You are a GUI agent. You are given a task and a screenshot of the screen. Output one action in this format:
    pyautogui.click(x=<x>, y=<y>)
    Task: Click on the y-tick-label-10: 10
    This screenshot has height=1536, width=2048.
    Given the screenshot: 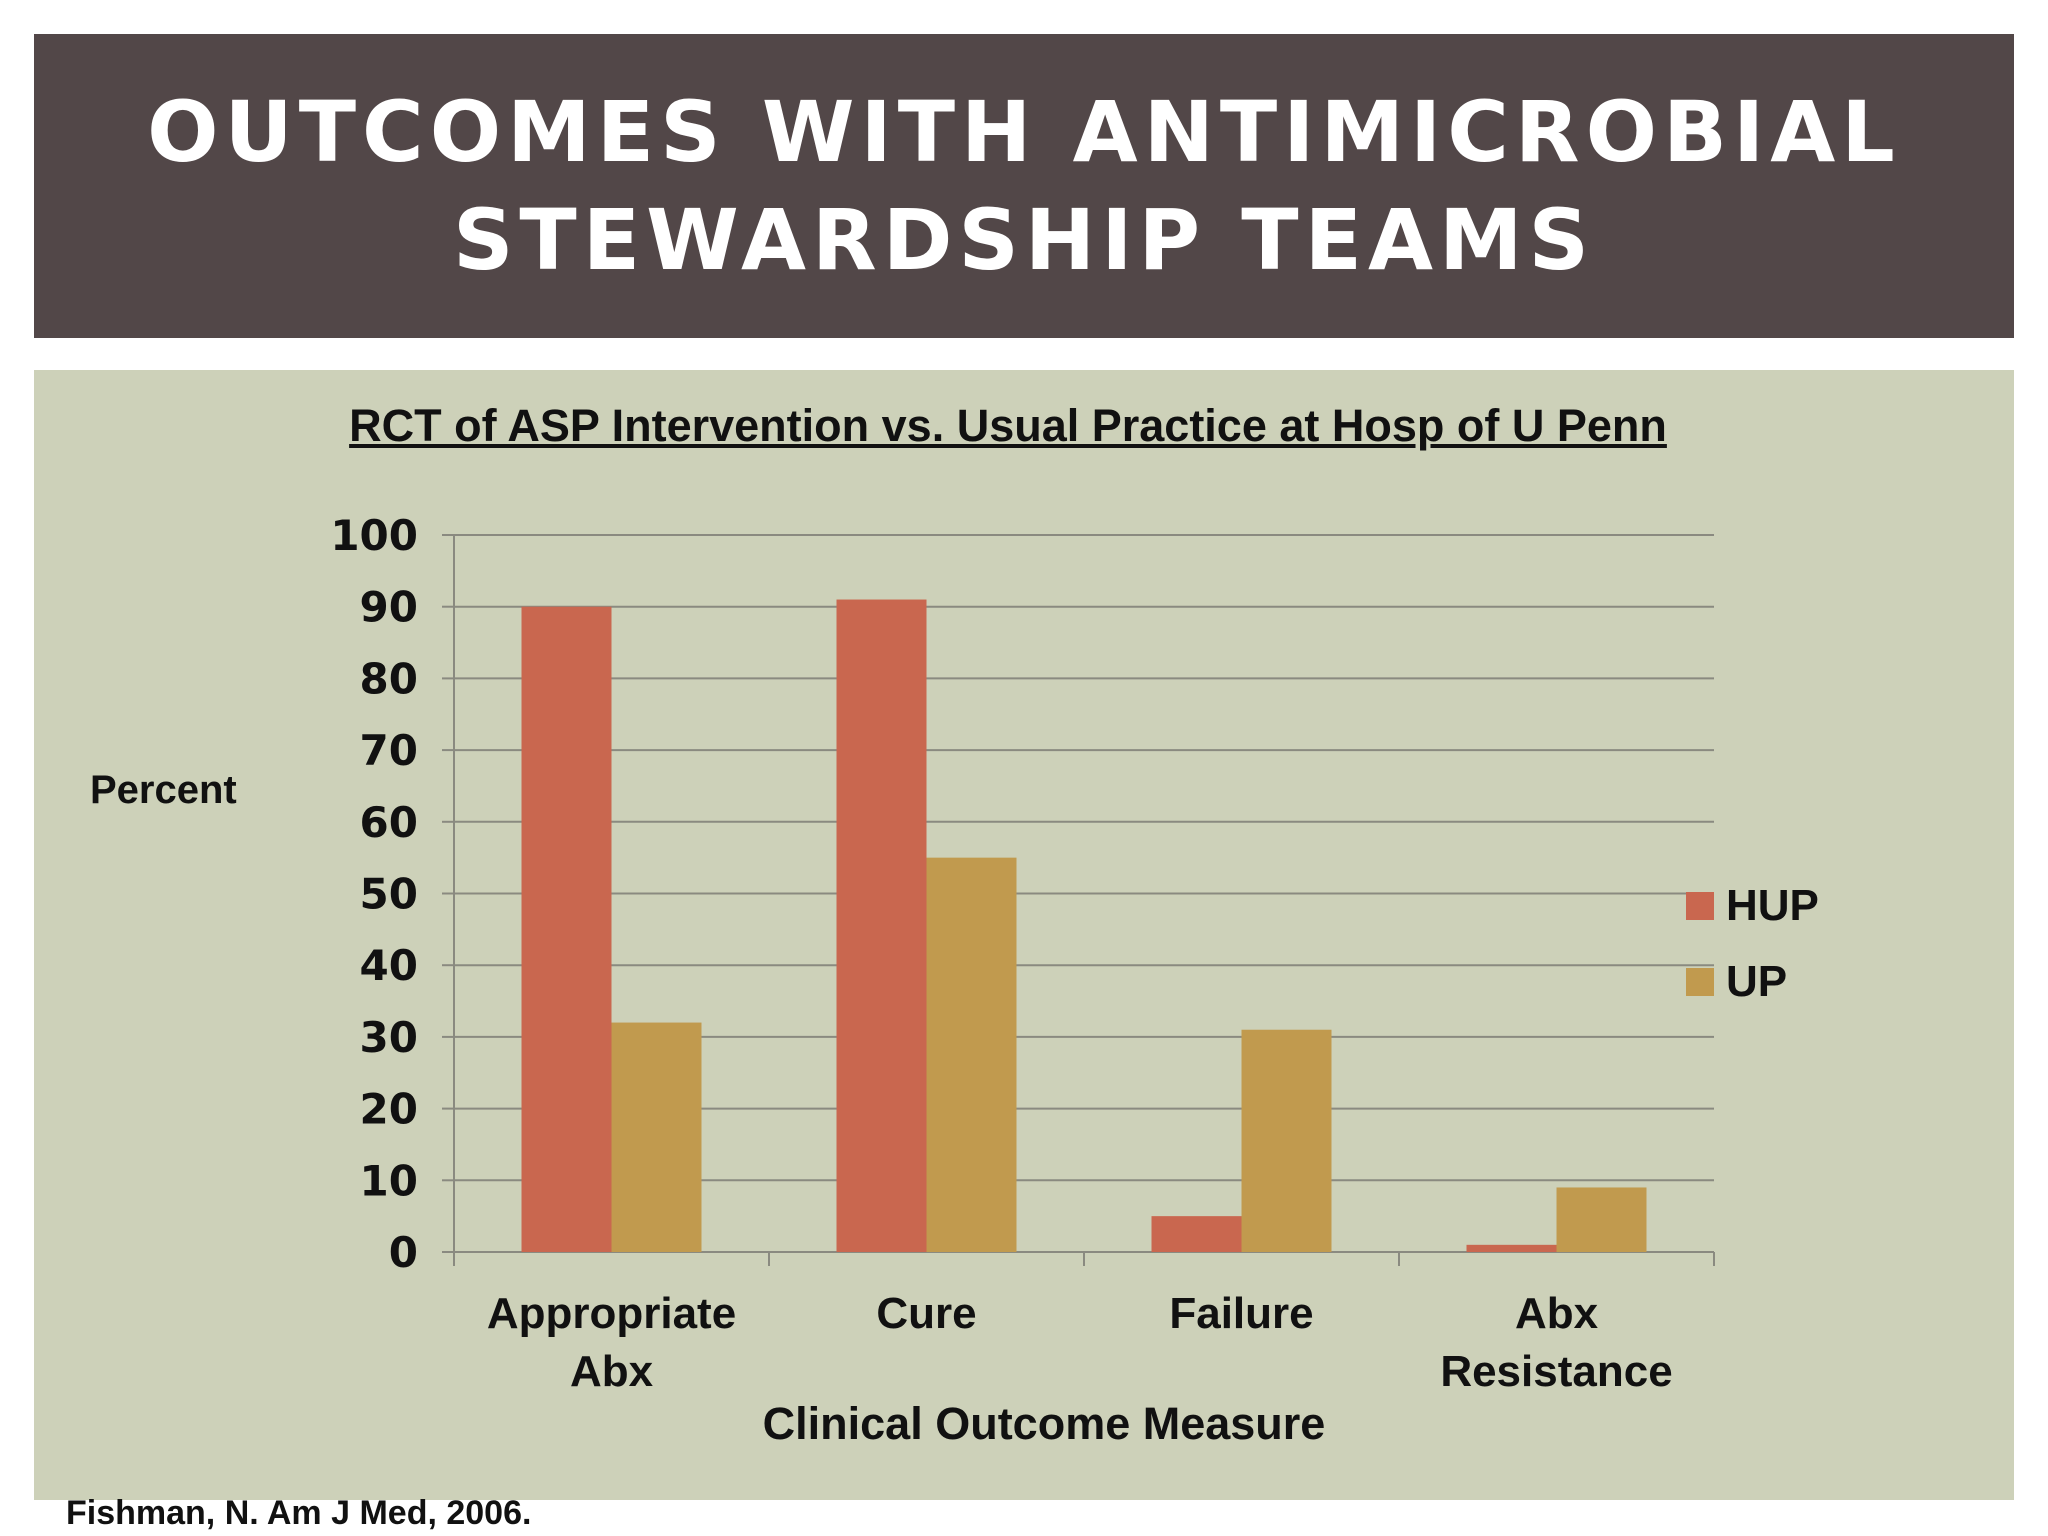 What is the action you would take?
    pyautogui.click(x=389, y=1180)
    